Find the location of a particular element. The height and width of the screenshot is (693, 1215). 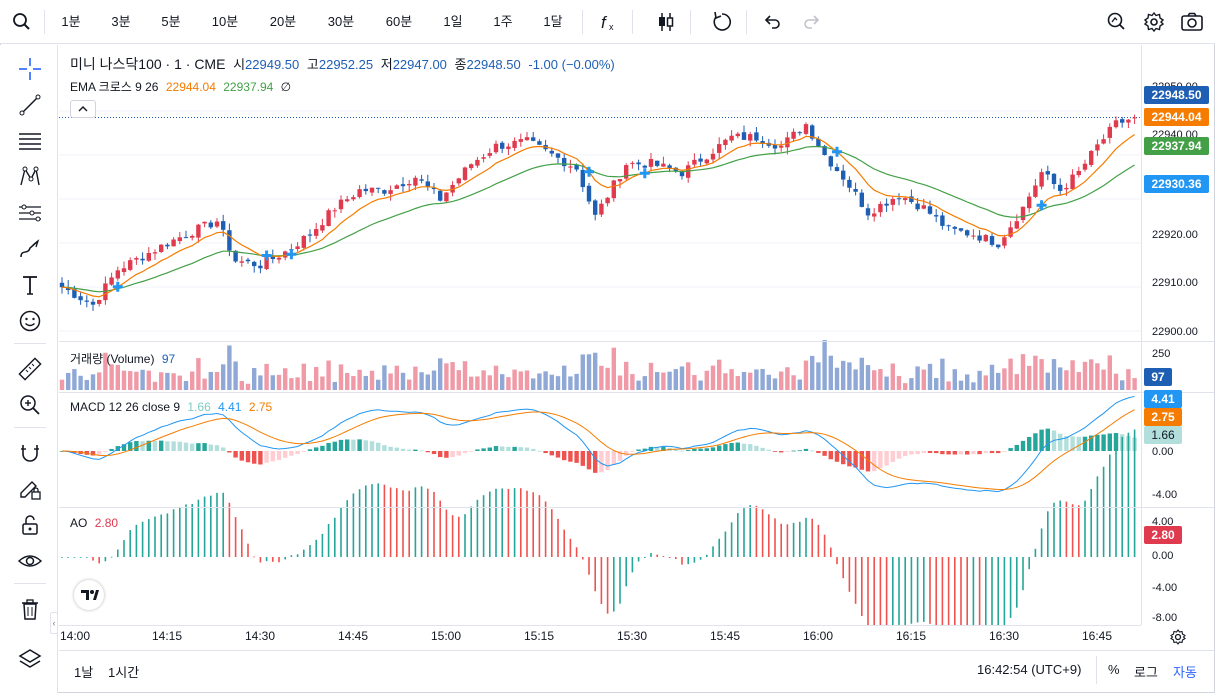

eye-icon is located at coordinates (30, 561).